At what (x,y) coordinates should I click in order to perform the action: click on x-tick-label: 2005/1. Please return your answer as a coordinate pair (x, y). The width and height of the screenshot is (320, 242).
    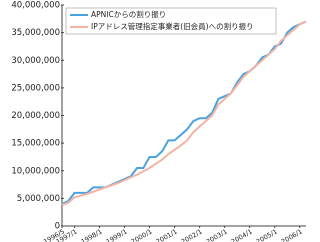
    Looking at the image, I should click on (267, 235).